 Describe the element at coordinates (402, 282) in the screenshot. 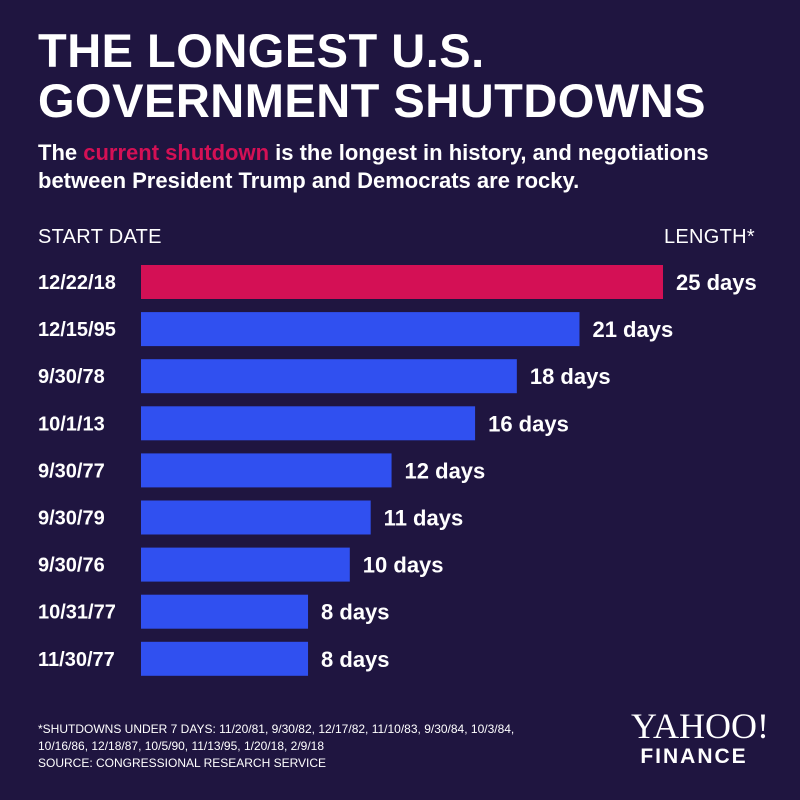

I see `current-shutdown-bar` at that location.